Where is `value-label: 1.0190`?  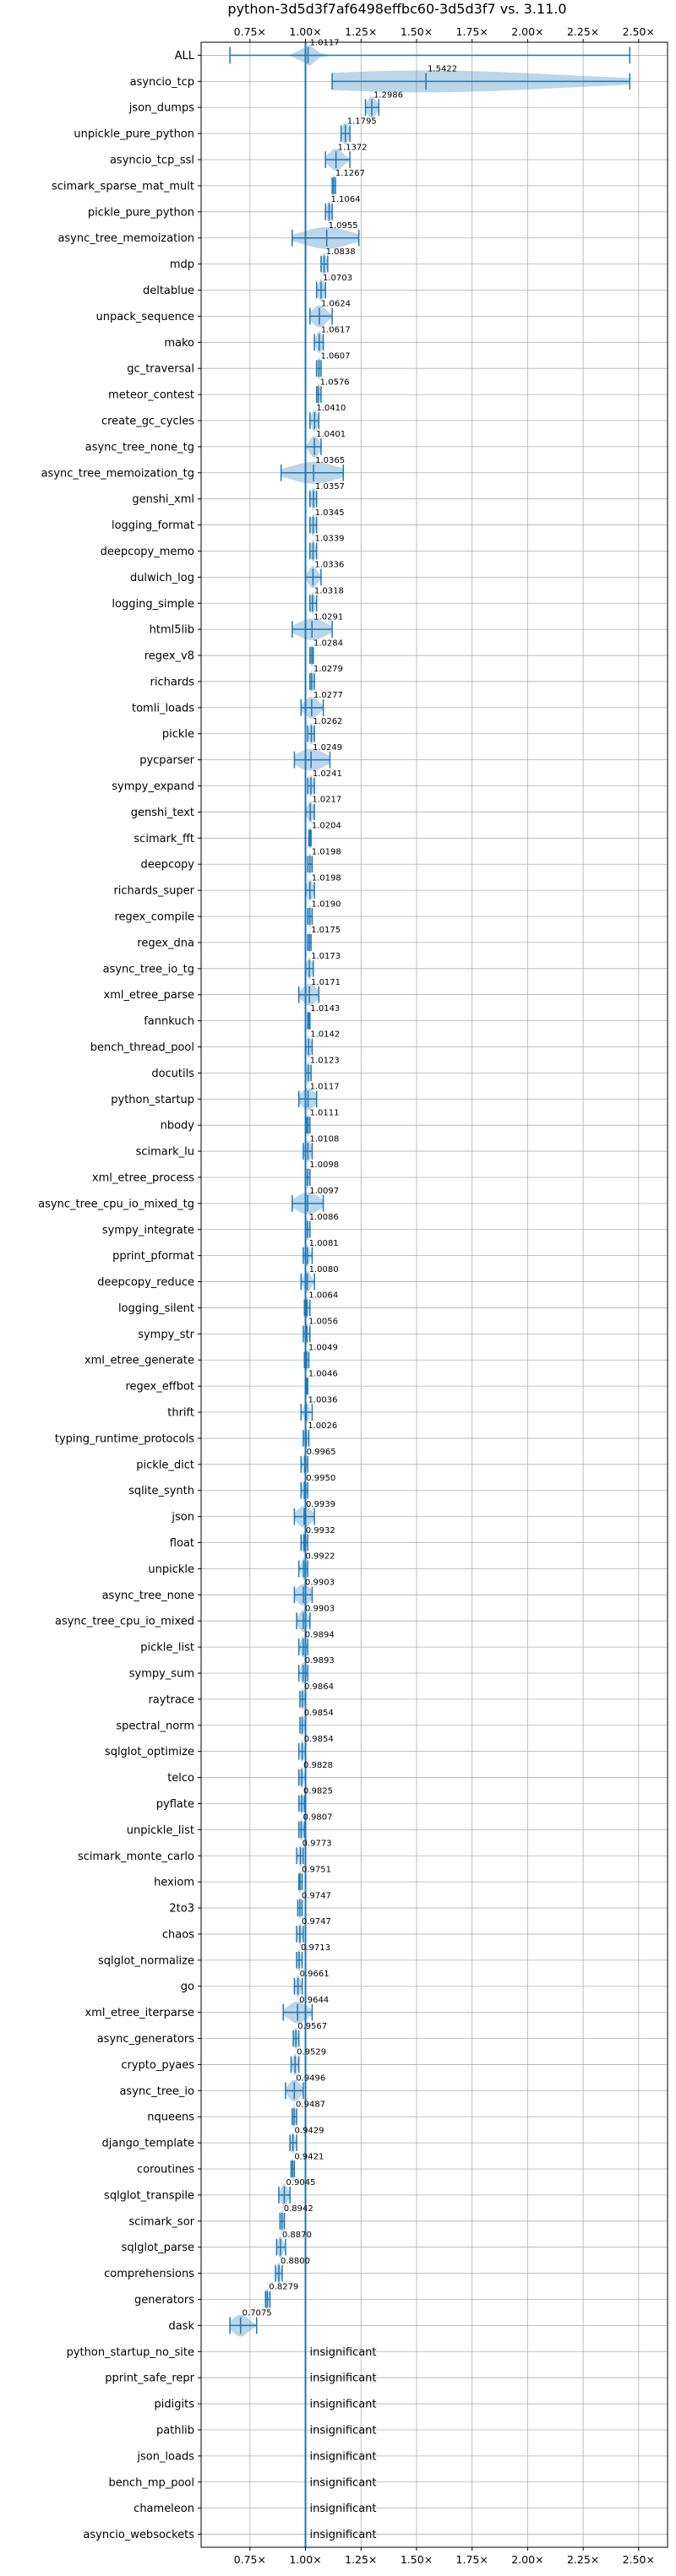 value-label: 1.0190 is located at coordinates (326, 904).